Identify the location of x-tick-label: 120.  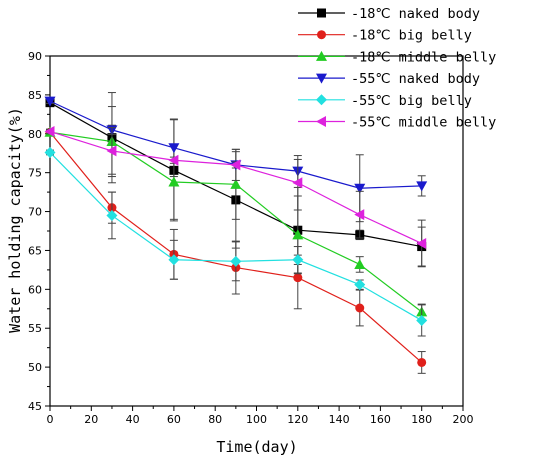
(297, 419).